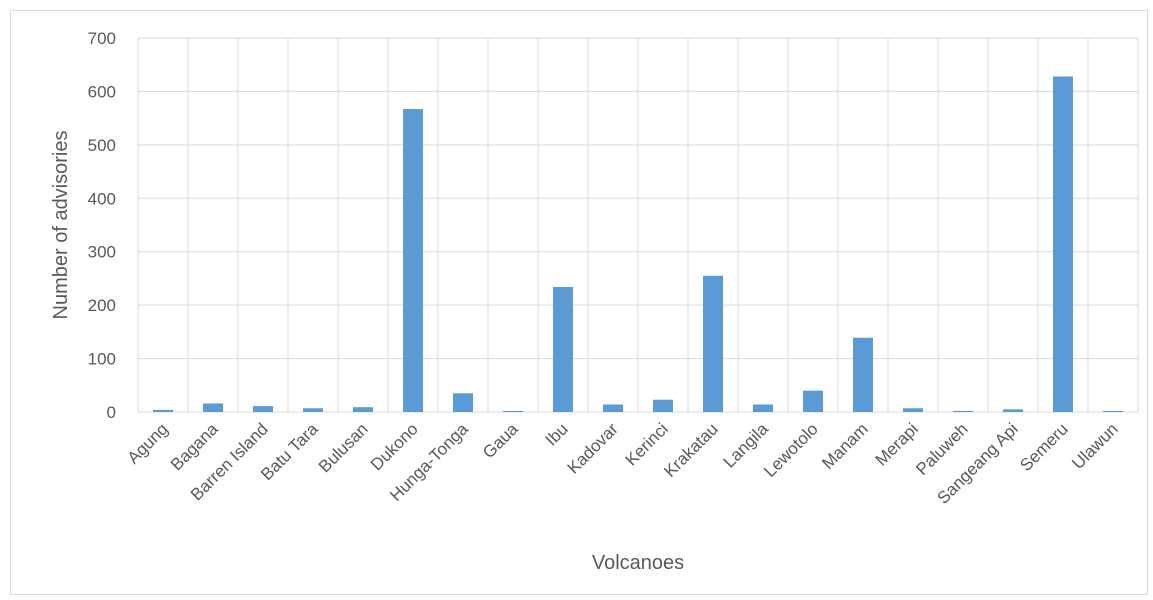 The image size is (1153, 600). What do you see at coordinates (313, 410) in the screenshot?
I see `bar-batu-tara` at bounding box center [313, 410].